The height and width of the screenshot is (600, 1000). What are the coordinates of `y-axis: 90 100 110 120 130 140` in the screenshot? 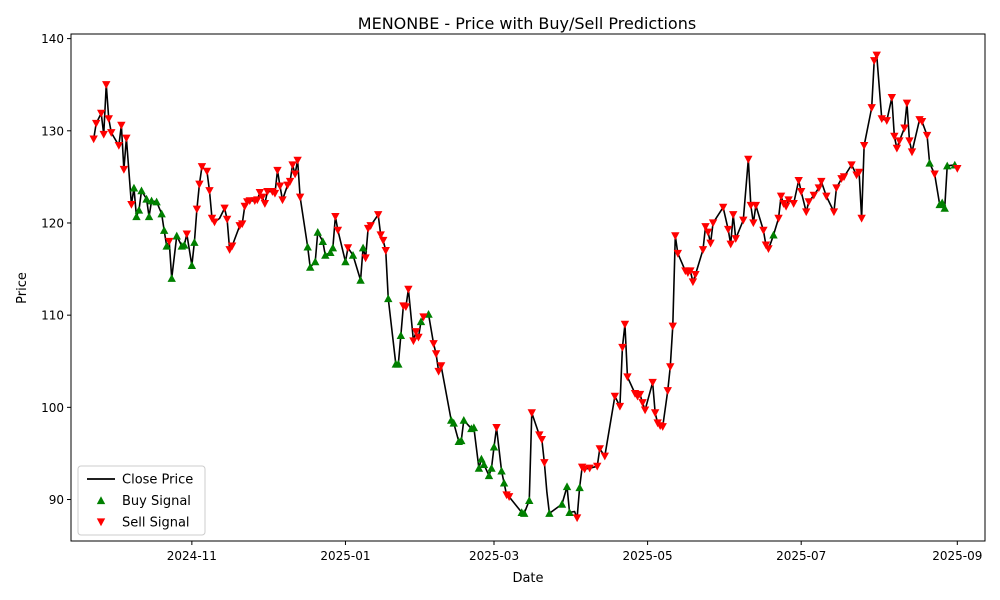 It's located at (56, 269).